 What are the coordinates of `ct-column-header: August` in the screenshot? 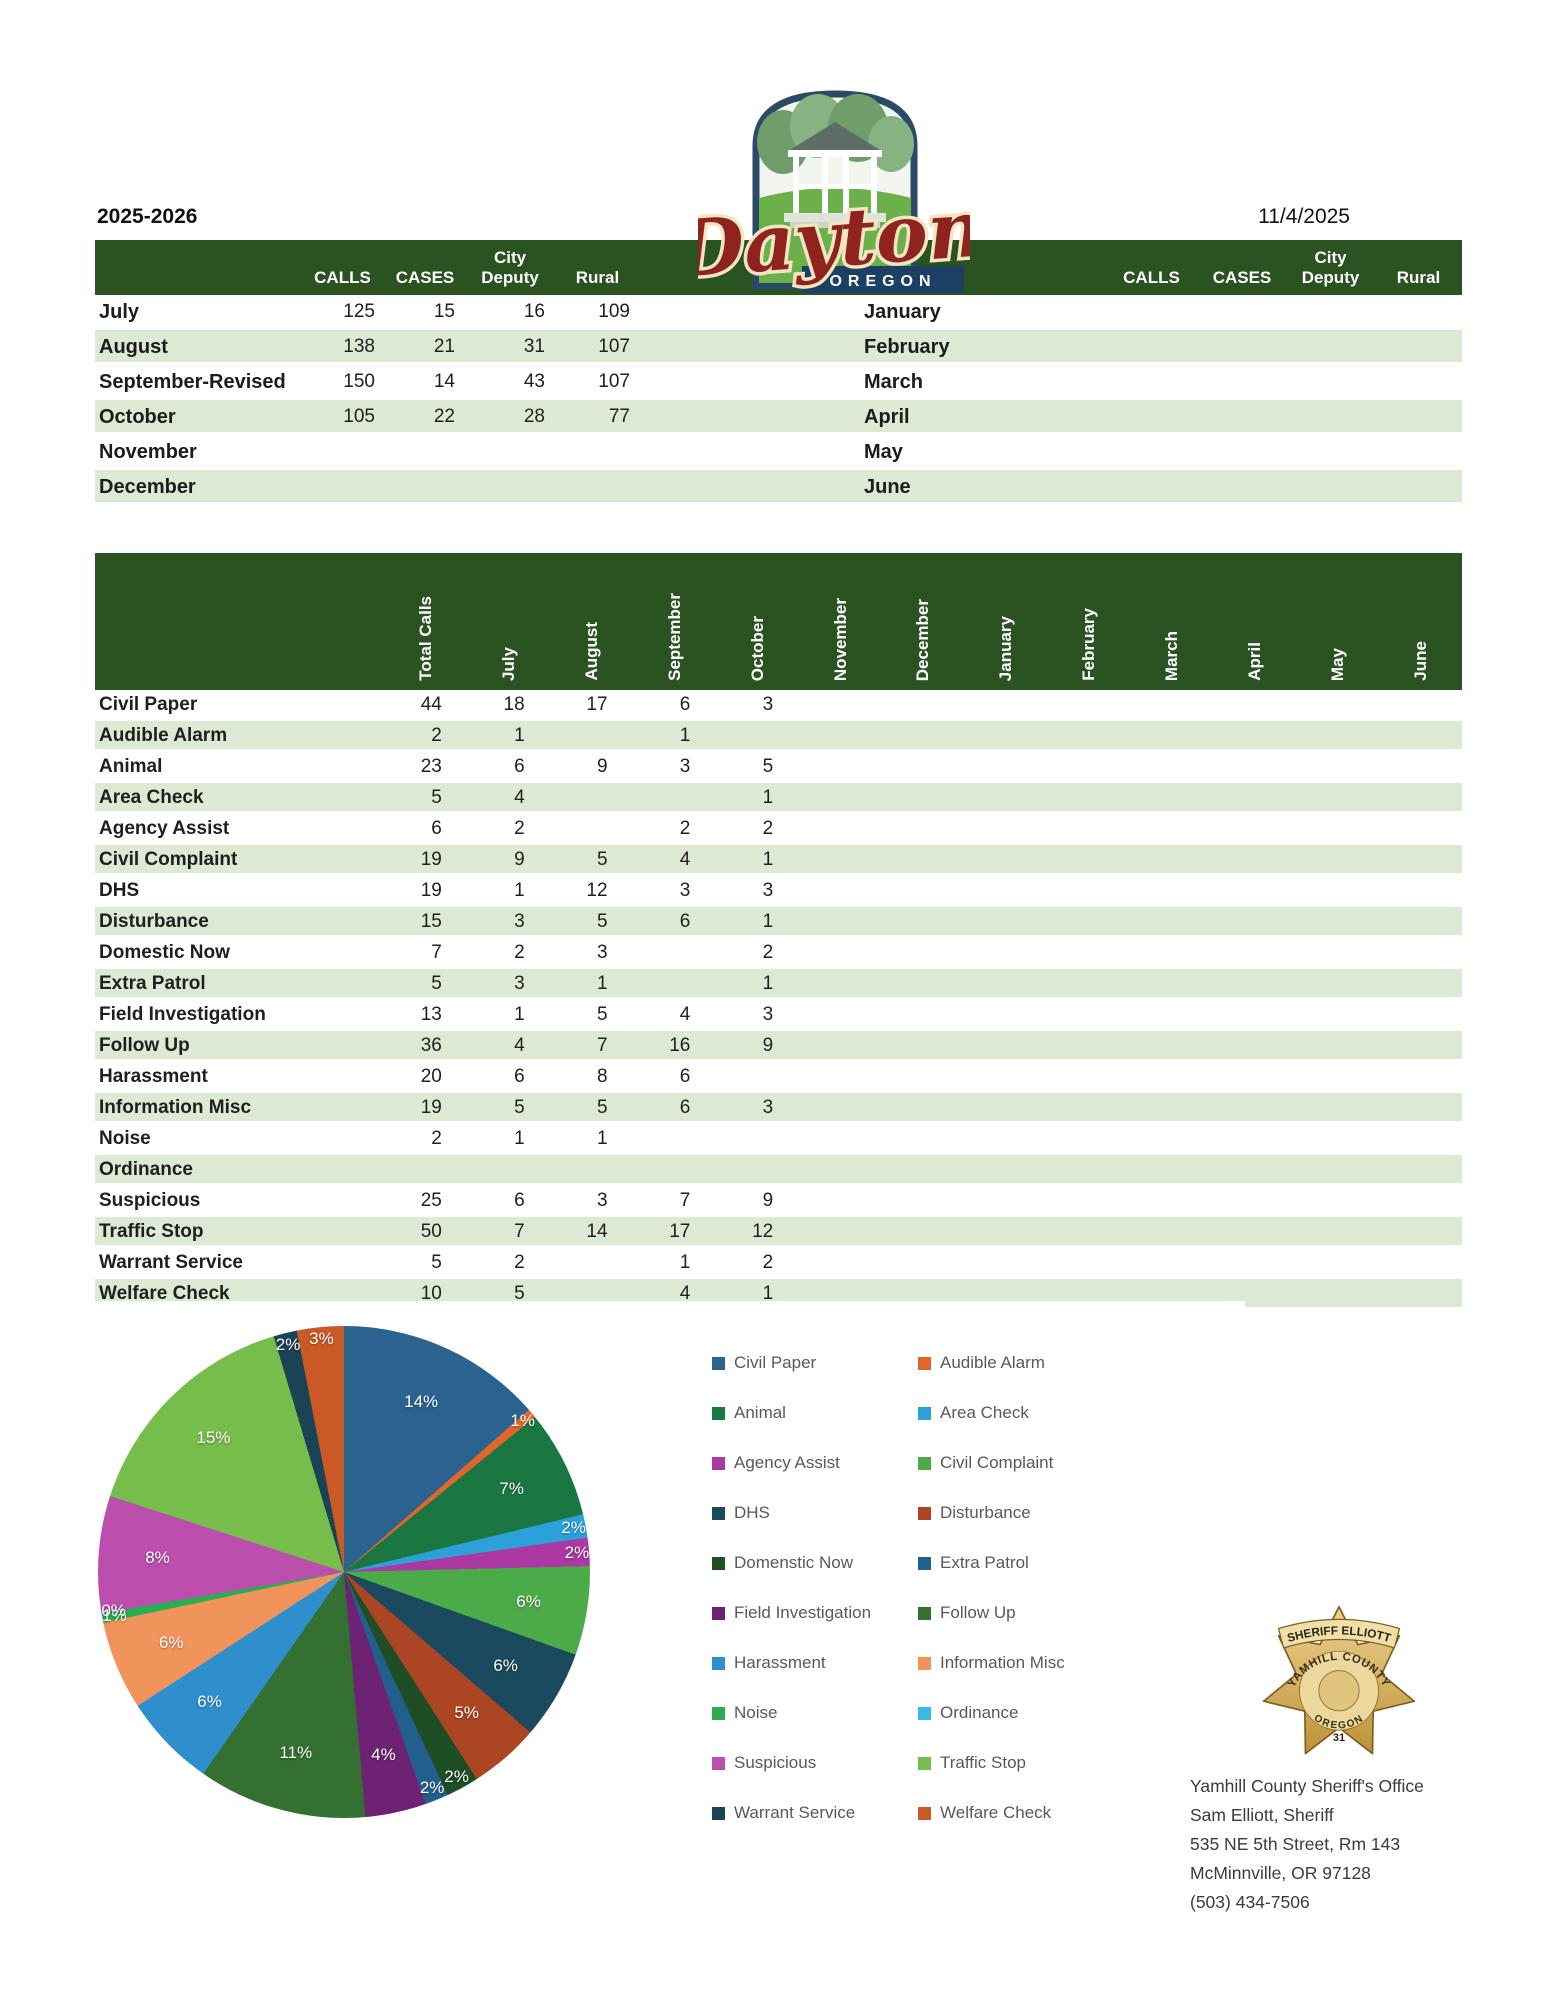 It's located at (592, 621).